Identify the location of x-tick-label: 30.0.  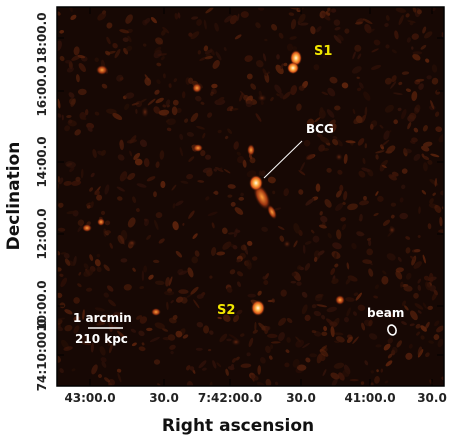
(301, 398).